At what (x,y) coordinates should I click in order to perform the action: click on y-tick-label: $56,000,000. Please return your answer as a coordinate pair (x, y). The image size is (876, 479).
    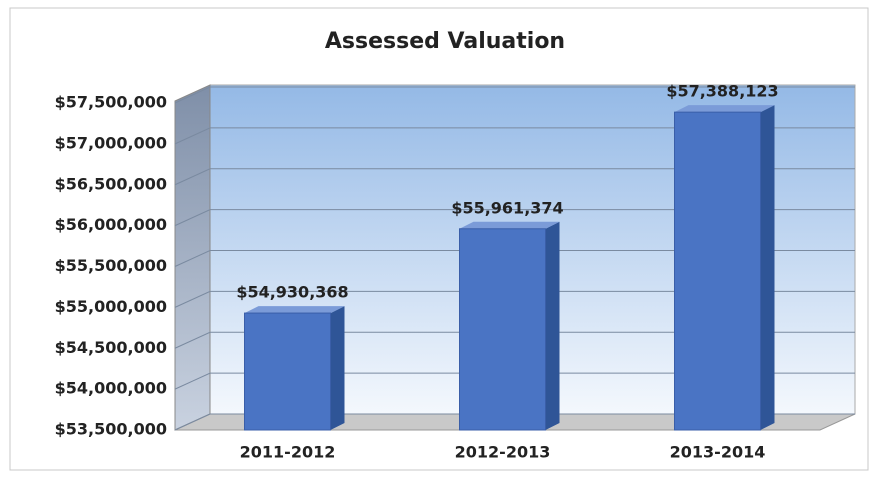
    Looking at the image, I should click on (111, 224).